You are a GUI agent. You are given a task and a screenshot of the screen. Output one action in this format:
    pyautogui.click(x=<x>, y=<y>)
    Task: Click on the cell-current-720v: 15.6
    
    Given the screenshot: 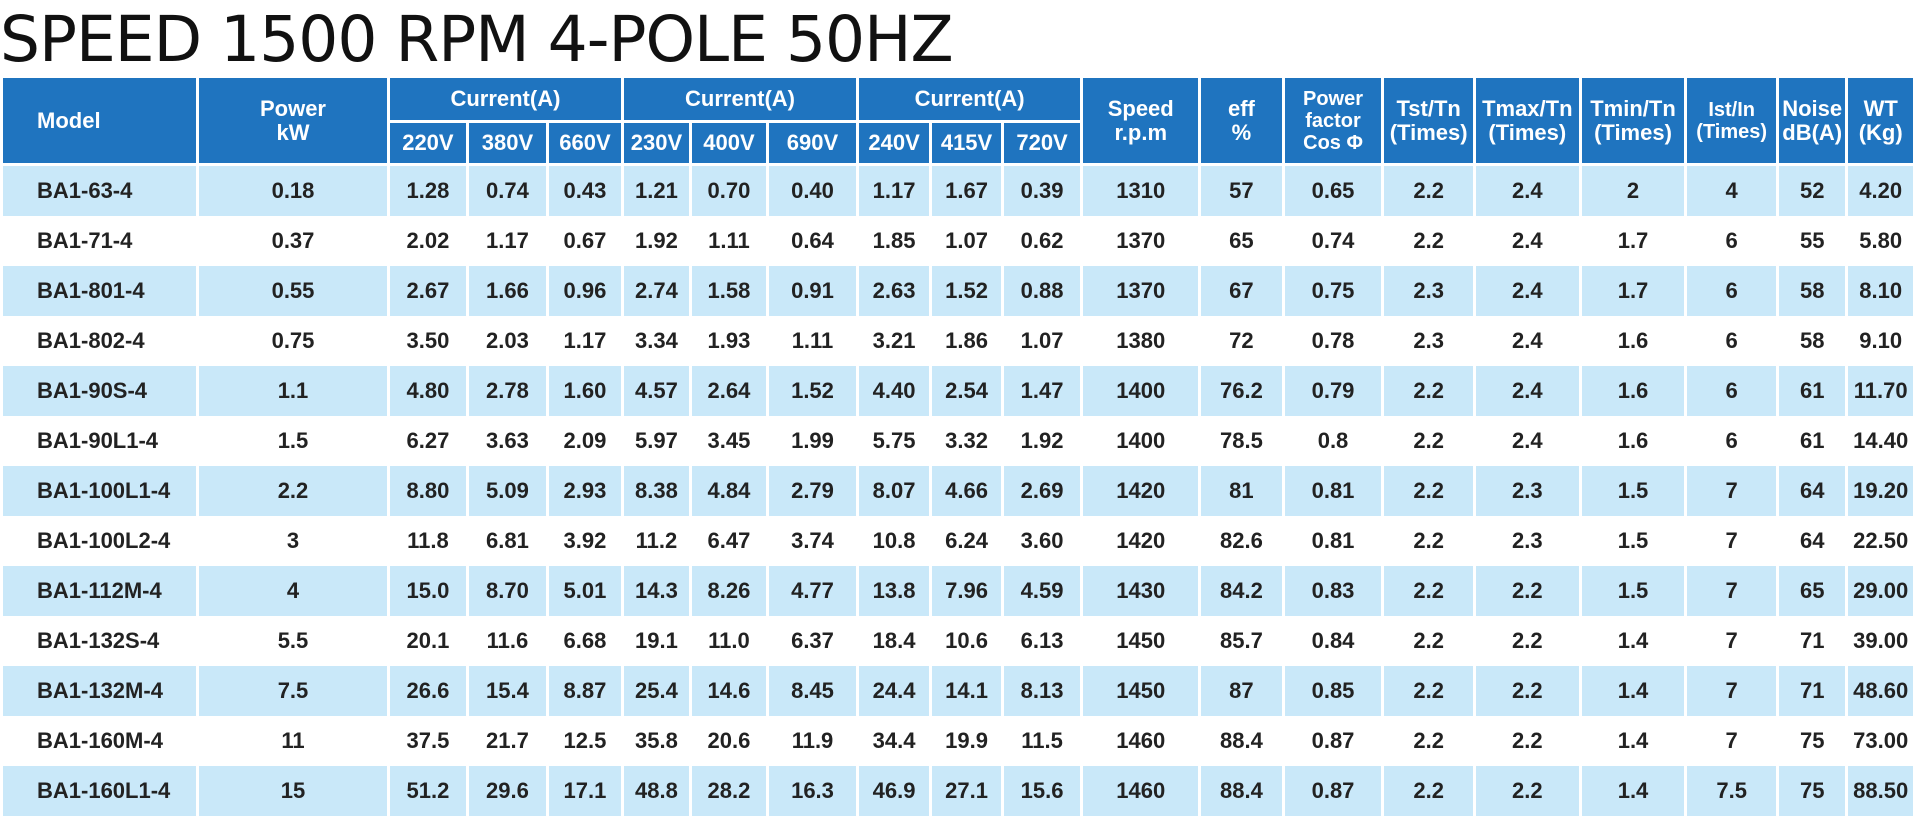 What is the action you would take?
    pyautogui.click(x=1042, y=791)
    